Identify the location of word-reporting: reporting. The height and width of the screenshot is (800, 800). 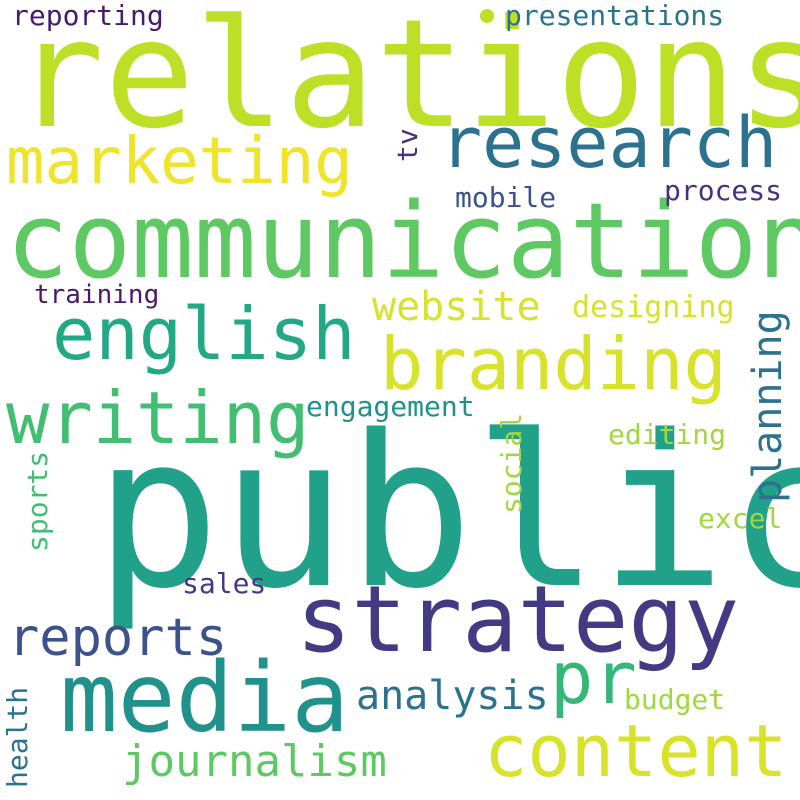
(88, 16).